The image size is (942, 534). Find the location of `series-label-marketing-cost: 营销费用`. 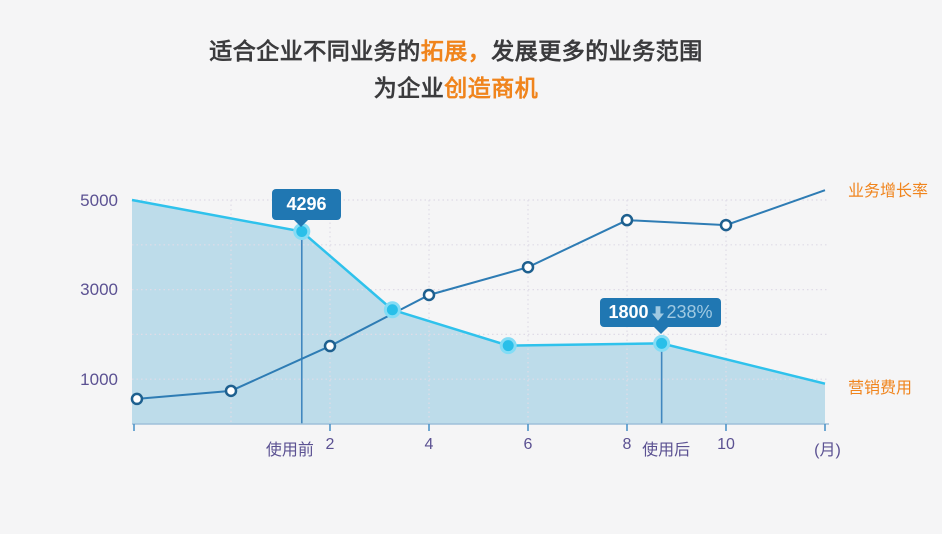

series-label-marketing-cost: 营销费用 is located at coordinates (880, 388).